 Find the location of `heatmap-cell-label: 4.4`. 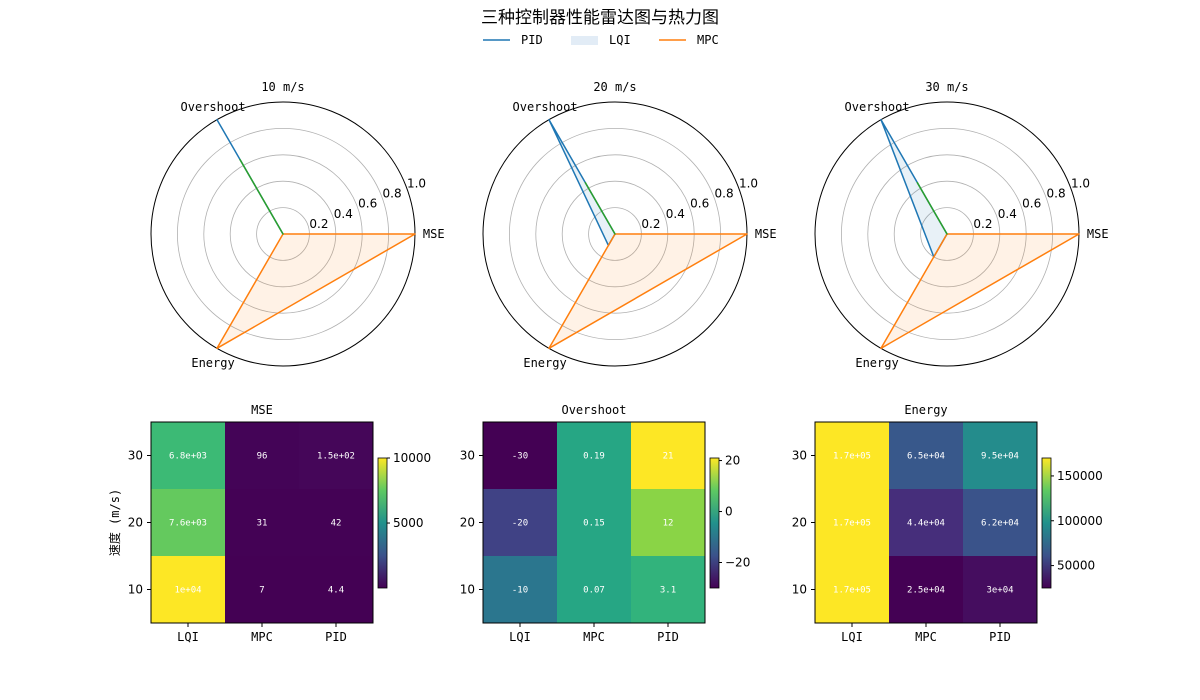

heatmap-cell-label: 4.4 is located at coordinates (336, 591).